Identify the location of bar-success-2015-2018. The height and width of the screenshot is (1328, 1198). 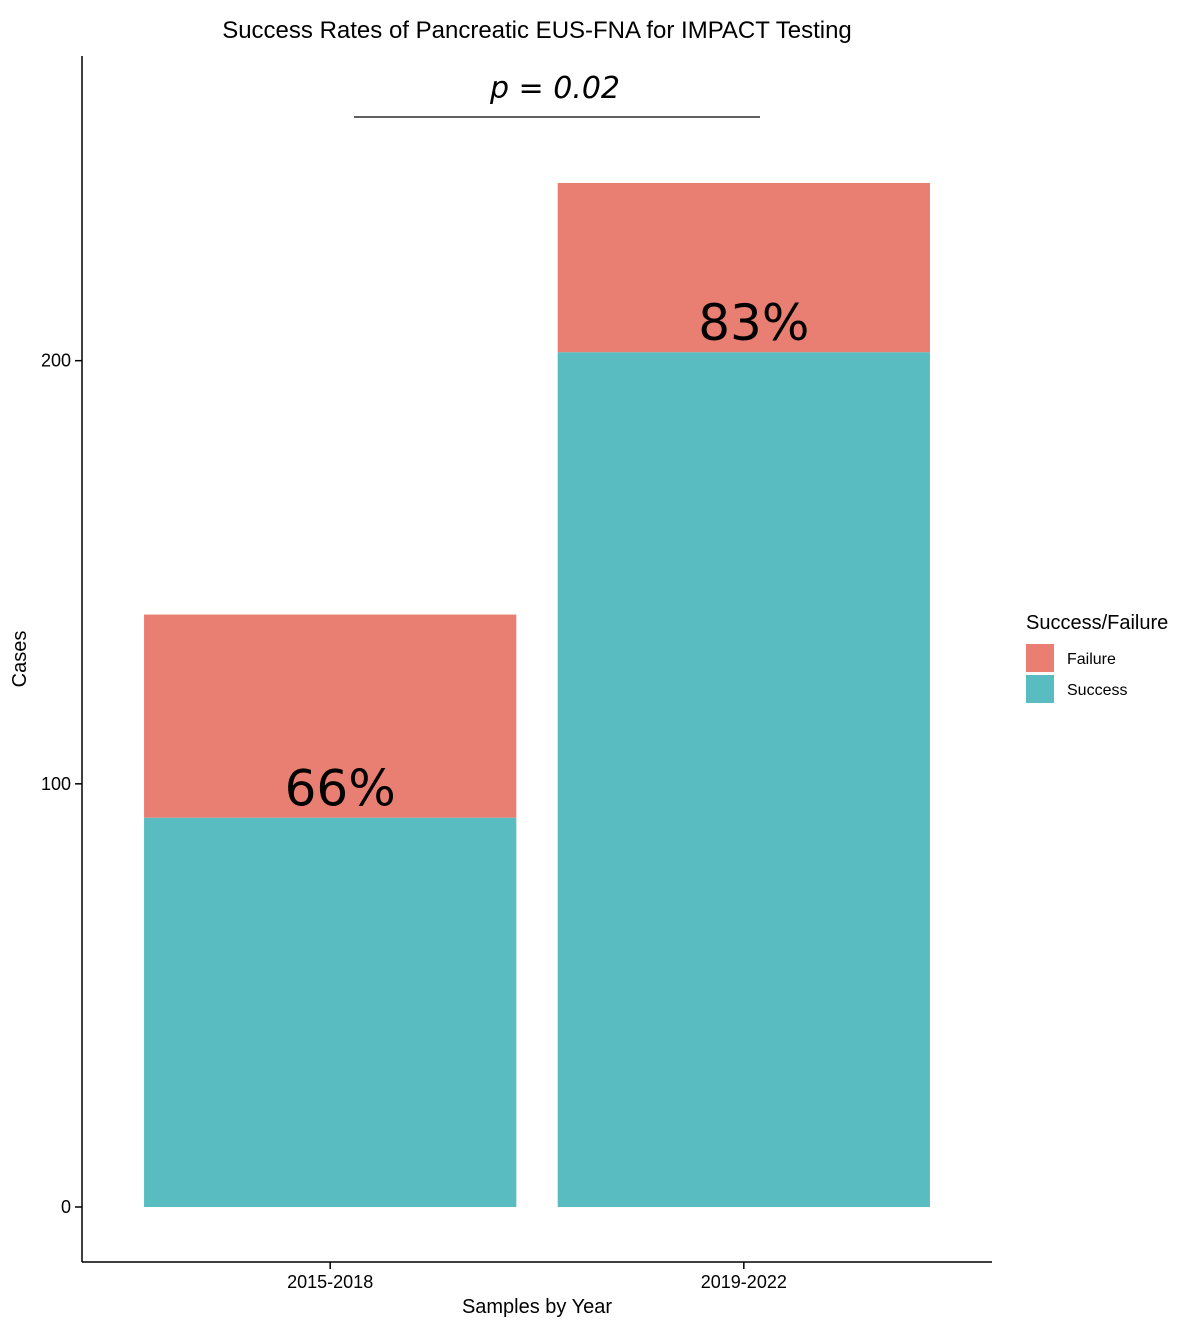
(330, 1012).